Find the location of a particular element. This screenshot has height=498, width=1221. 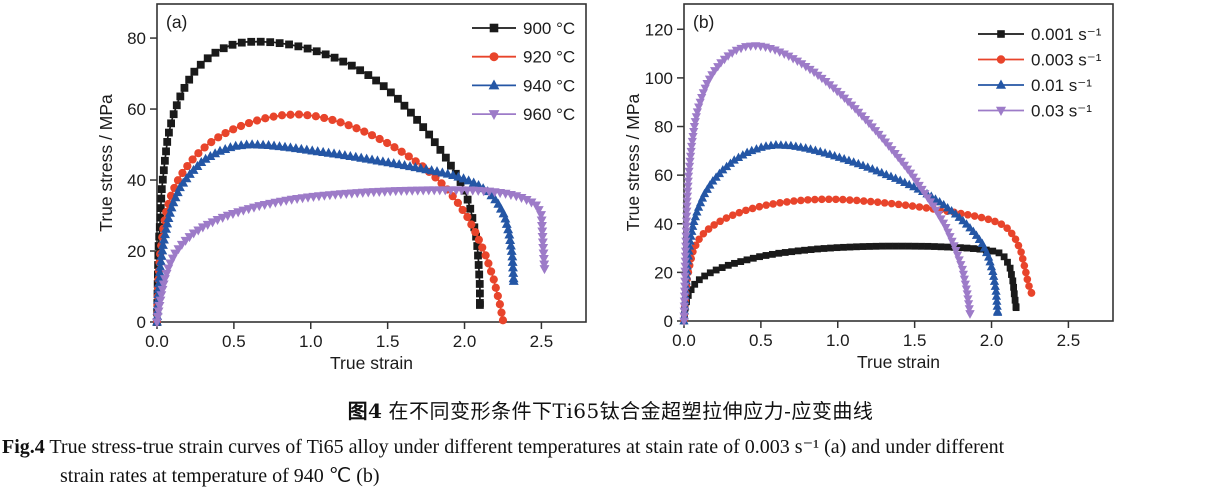

legend-label: 900 °C is located at coordinates (549, 28).